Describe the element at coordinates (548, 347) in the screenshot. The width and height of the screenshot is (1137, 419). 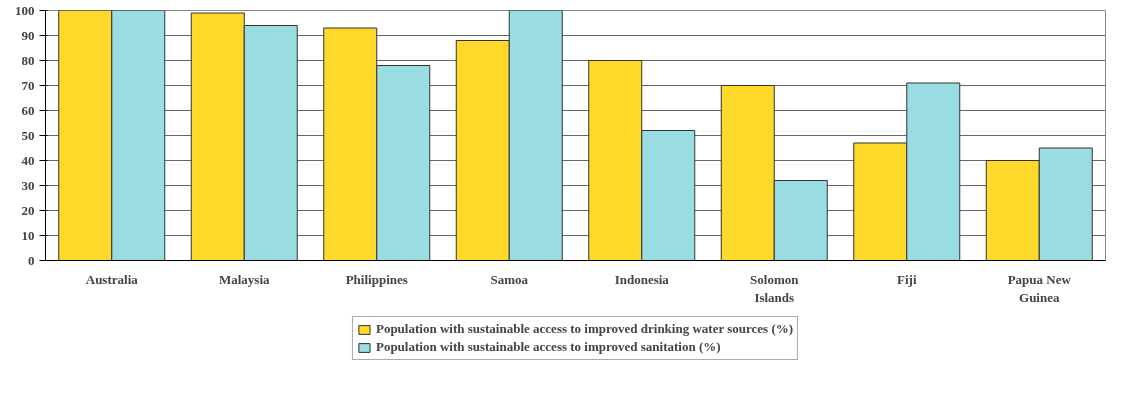
I see `legend-label: Population with sustainable access to improved sanitation (%)` at that location.